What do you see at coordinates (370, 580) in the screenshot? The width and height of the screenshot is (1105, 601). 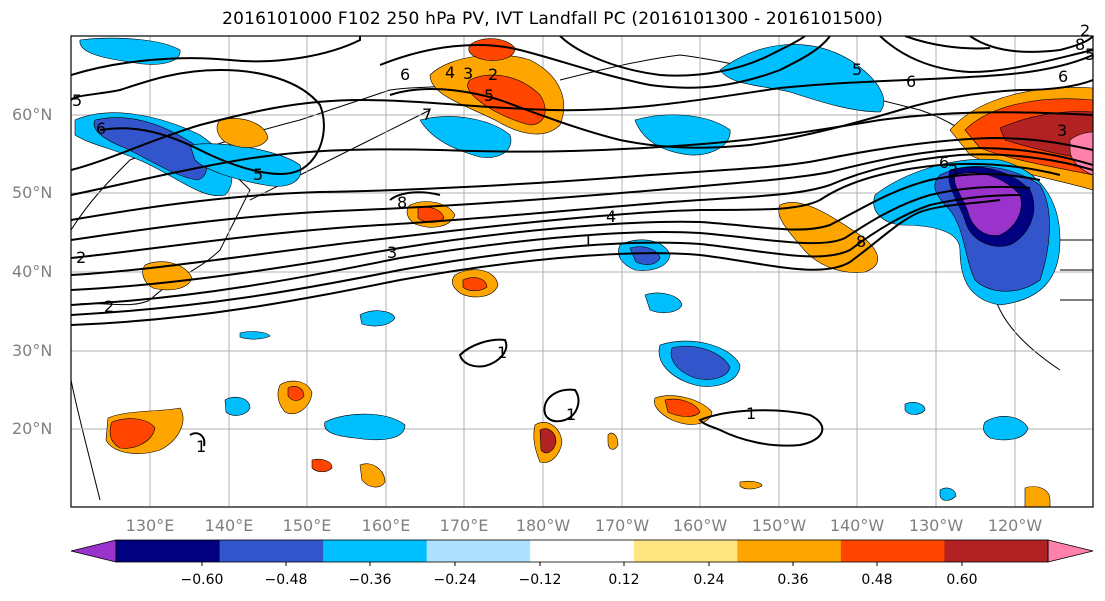 I see `colorbar-tick-label: −0.36` at bounding box center [370, 580].